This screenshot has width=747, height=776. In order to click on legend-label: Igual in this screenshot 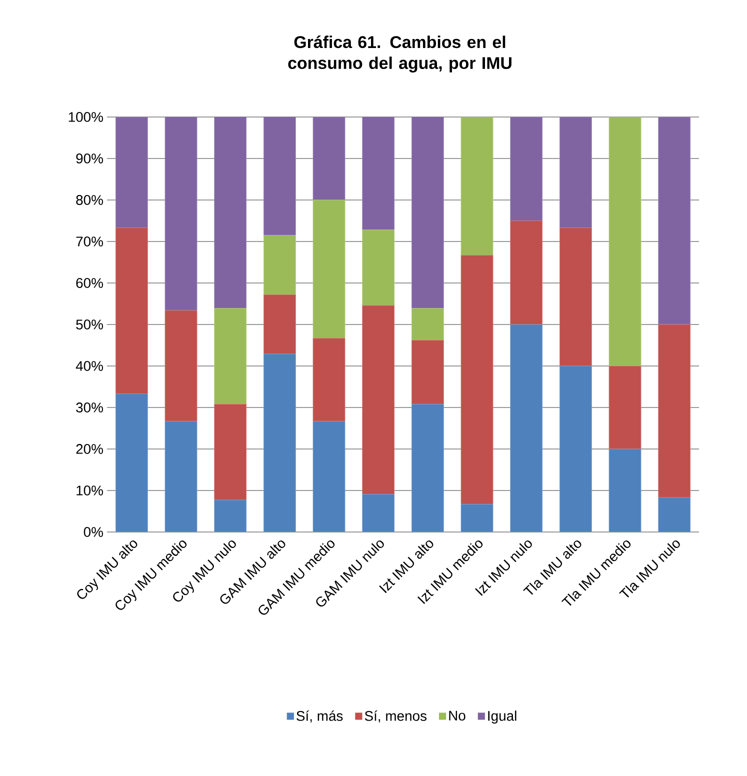, I will do `click(502, 717)`.